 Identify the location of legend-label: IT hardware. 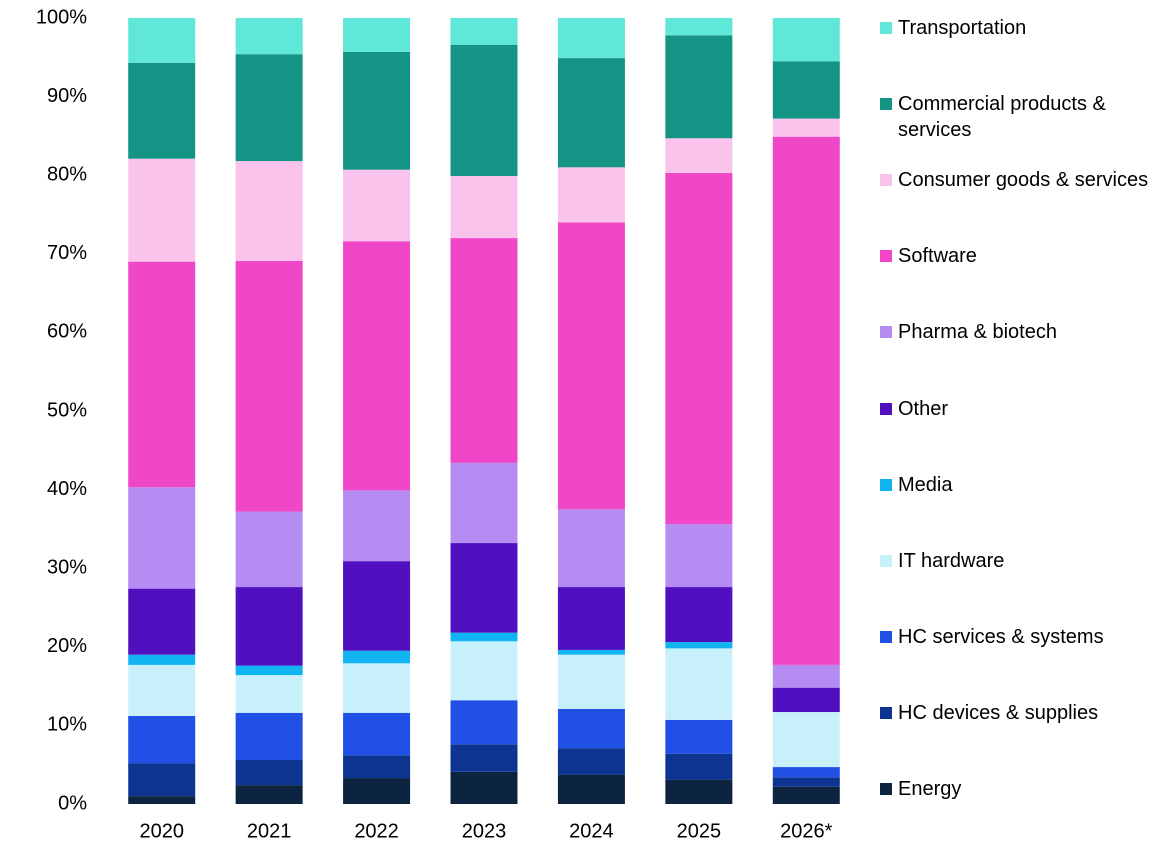
(951, 560).